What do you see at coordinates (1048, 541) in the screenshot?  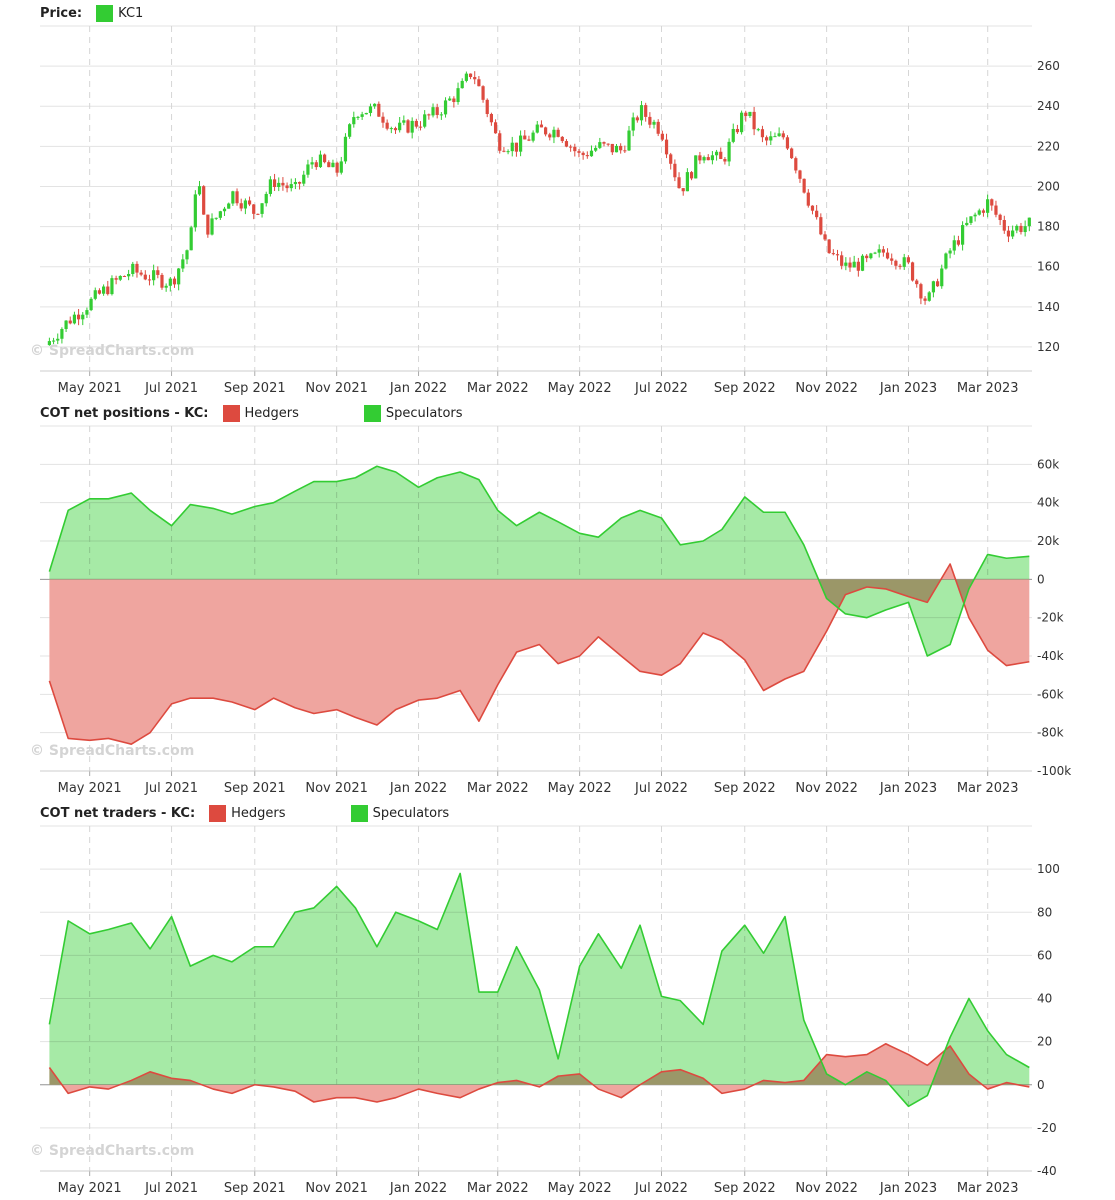 I see `y-tick-label: 20k` at bounding box center [1048, 541].